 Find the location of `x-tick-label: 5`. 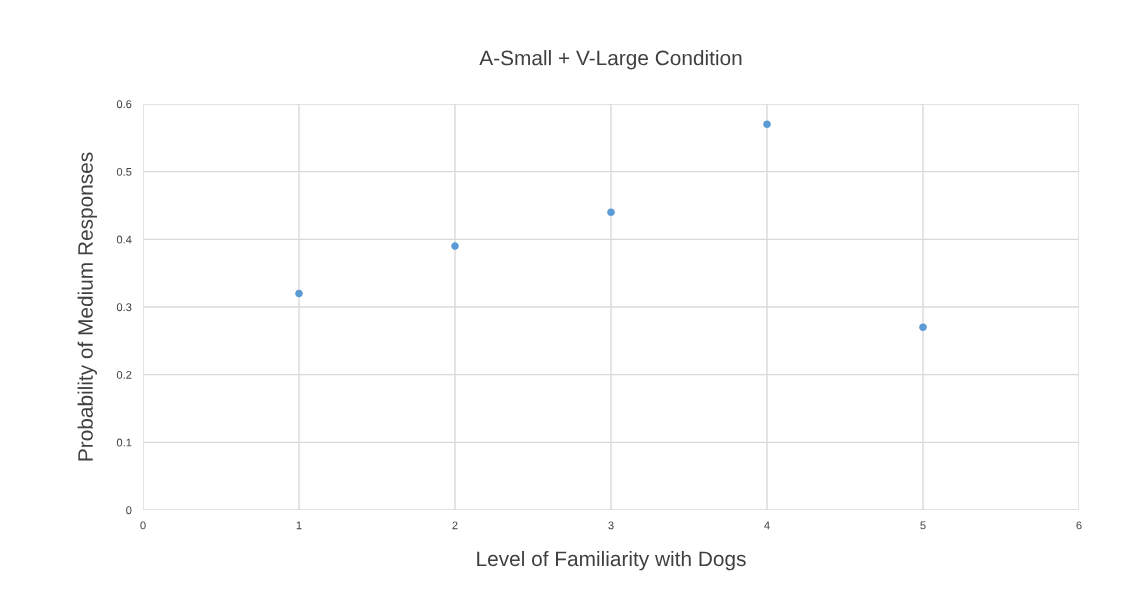

x-tick-label: 5 is located at coordinates (923, 525).